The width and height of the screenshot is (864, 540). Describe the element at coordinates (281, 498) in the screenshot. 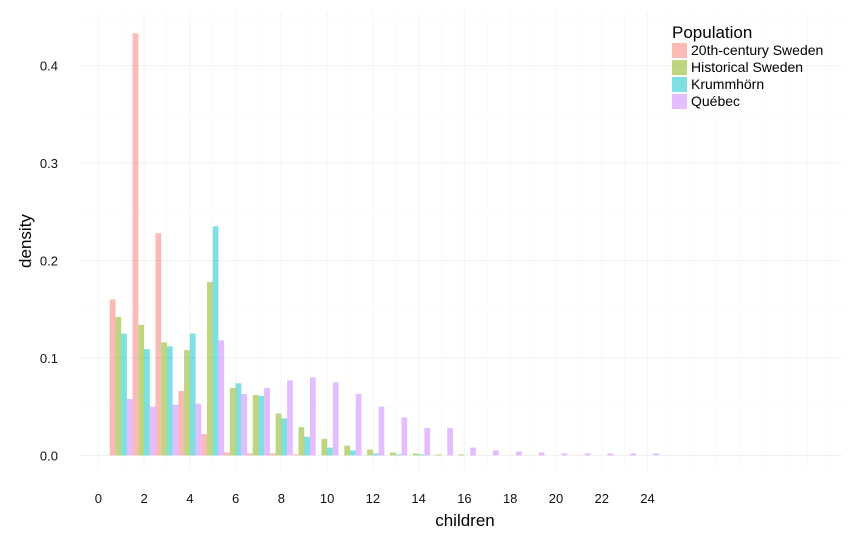

I see `x-tick-label: 8` at that location.